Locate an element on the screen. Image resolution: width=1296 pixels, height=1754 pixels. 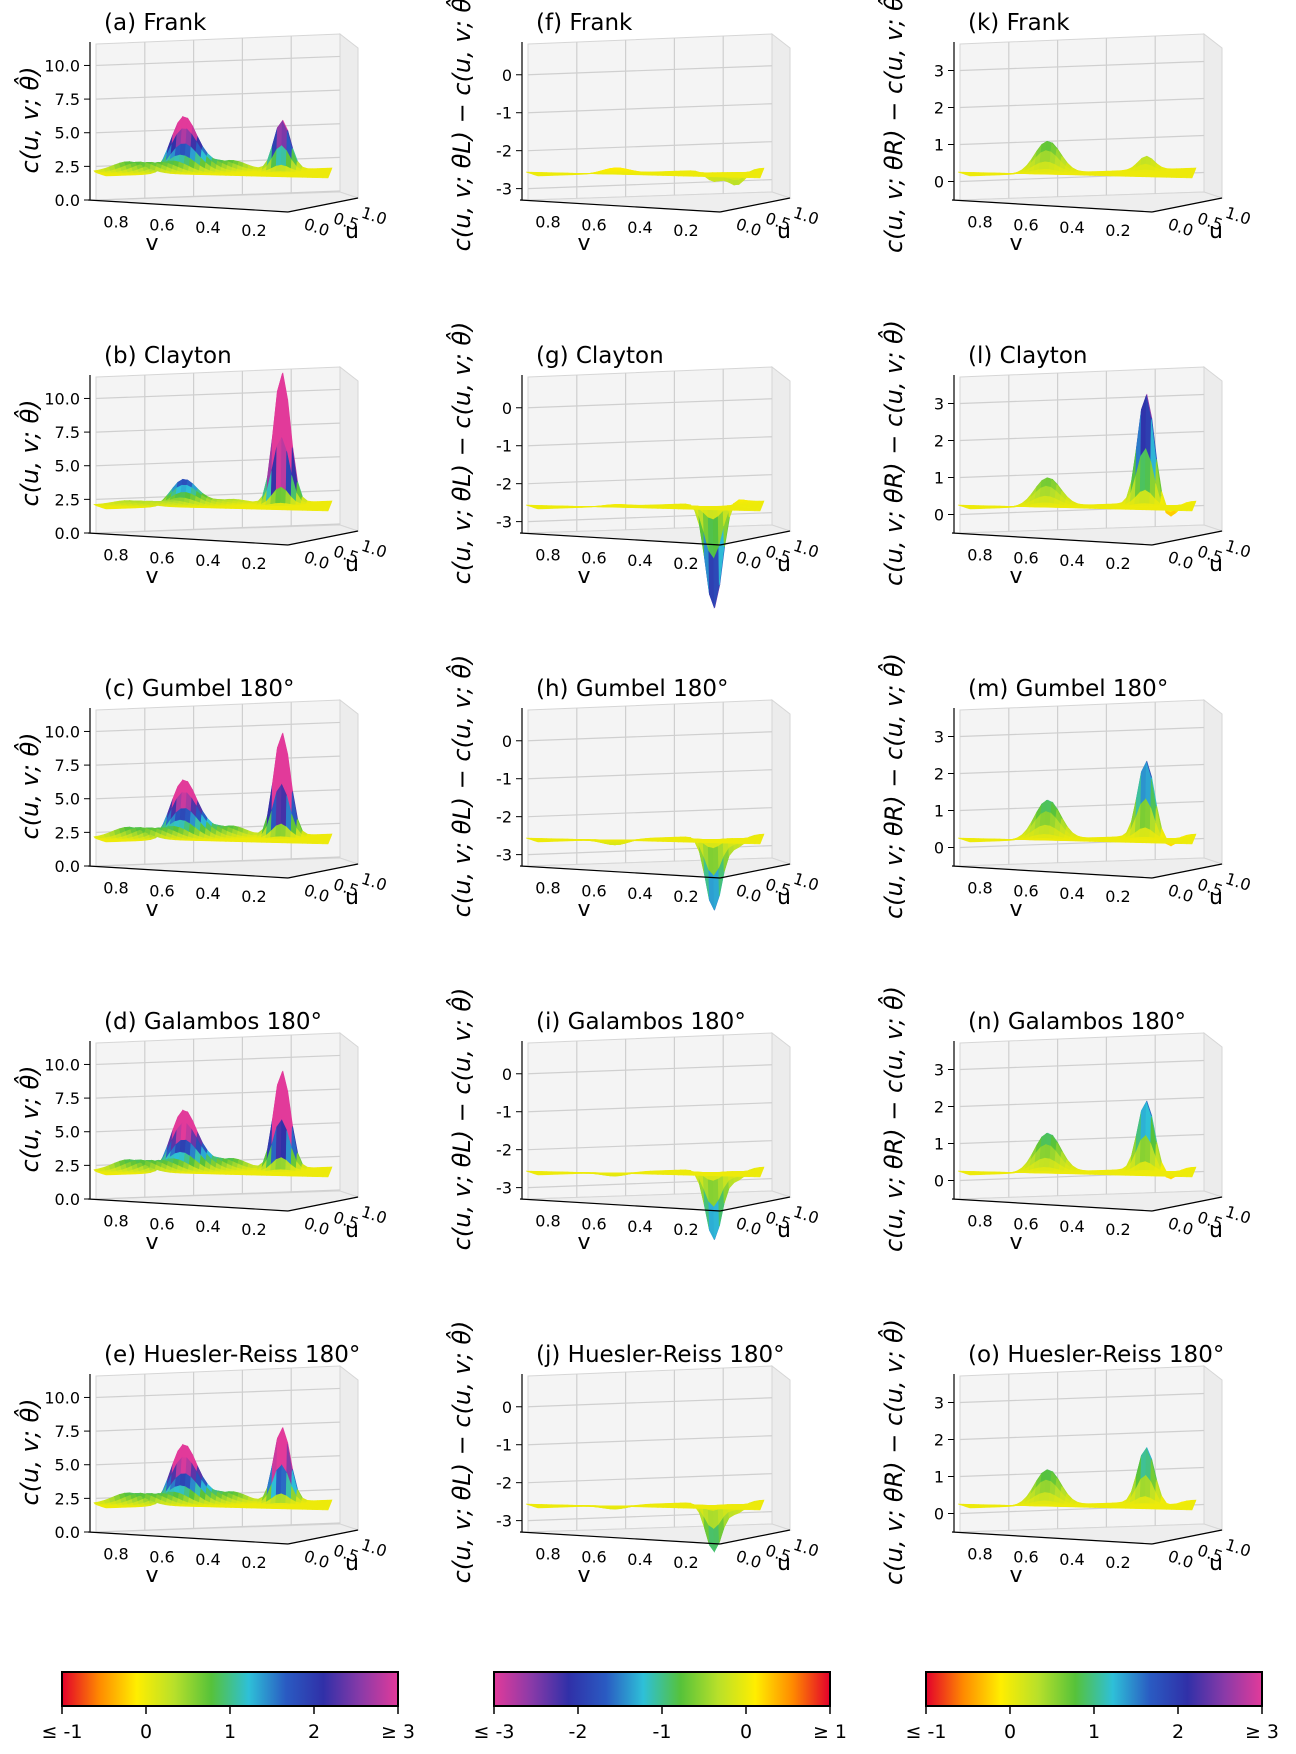
colorbar: ≤ -1 0 1 2 ≥ 3 is located at coordinates (228, 1707).